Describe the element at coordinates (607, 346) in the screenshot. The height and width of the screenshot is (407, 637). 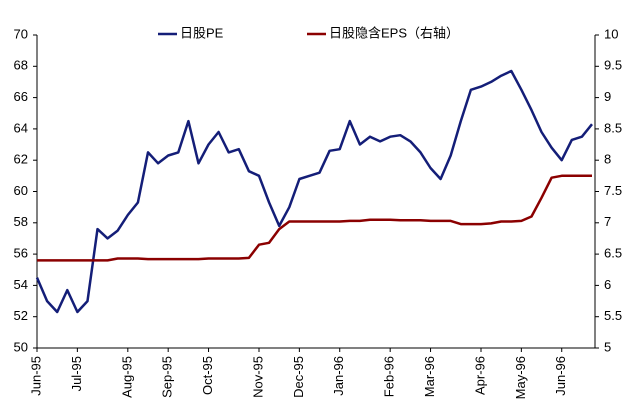
I see `y2-tick-label: 5` at that location.